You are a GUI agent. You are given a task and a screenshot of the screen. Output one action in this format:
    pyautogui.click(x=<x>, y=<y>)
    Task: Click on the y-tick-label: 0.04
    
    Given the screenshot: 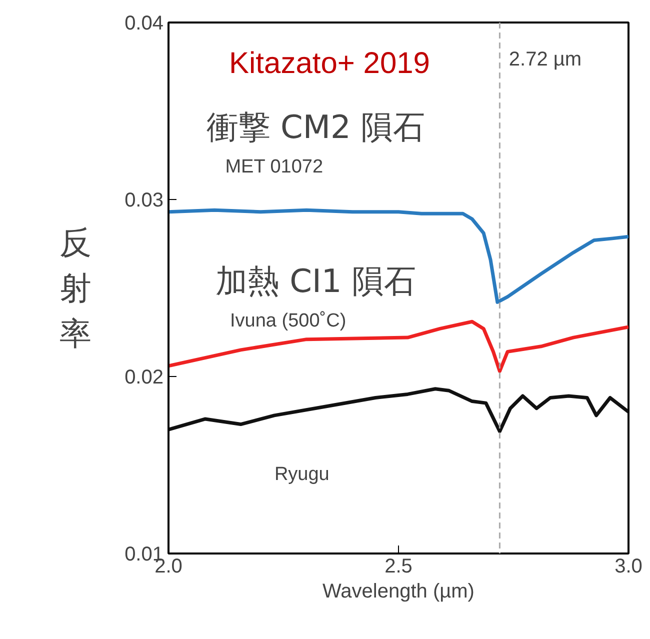 What is the action you would take?
    pyautogui.click(x=144, y=23)
    